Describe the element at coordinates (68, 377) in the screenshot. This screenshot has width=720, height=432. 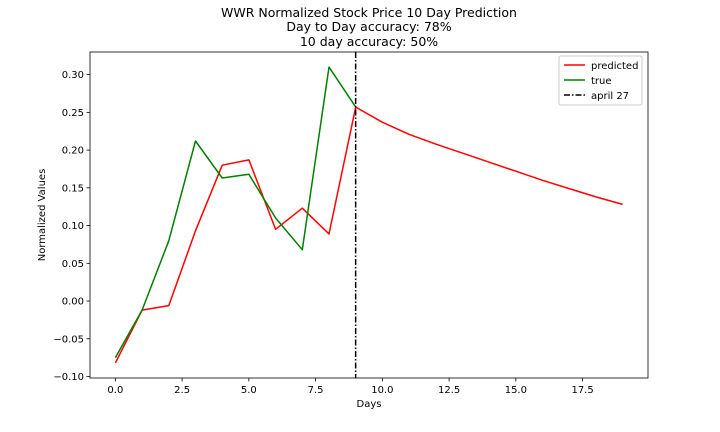
I see `y-tick-label: −0.10` at that location.